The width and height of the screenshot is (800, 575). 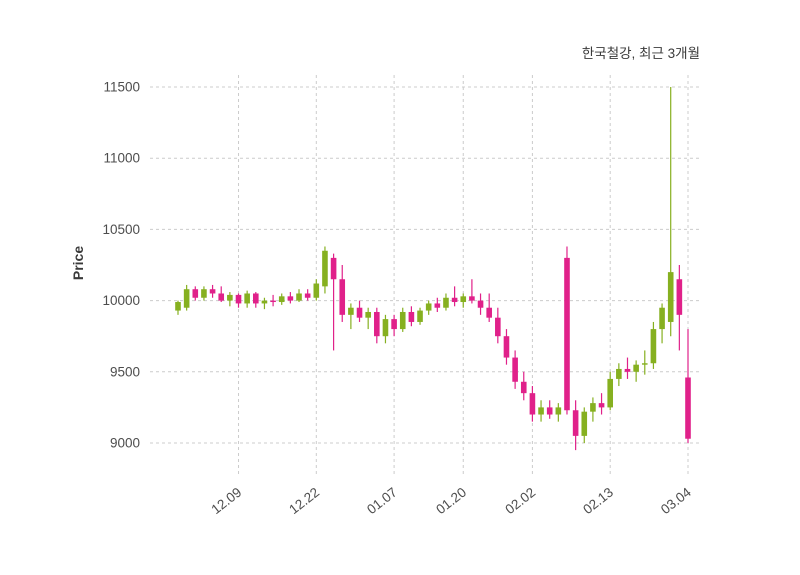 What do you see at coordinates (676, 500) in the screenshot?
I see `x-tick-label: 03.04` at bounding box center [676, 500].